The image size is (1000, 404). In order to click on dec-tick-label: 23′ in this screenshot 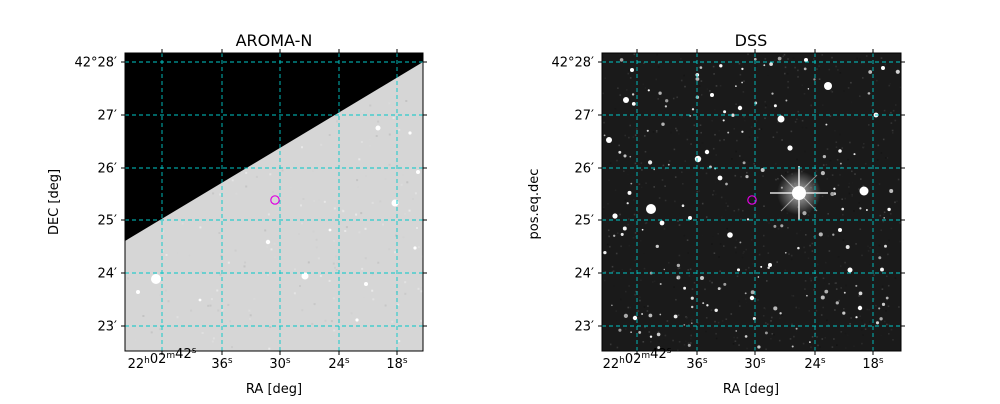, I will do `click(108, 327)`.